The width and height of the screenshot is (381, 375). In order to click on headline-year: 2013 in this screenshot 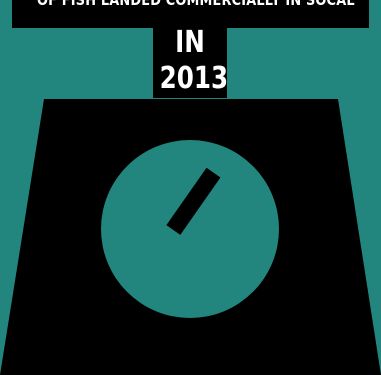, I will do `click(194, 78)`.